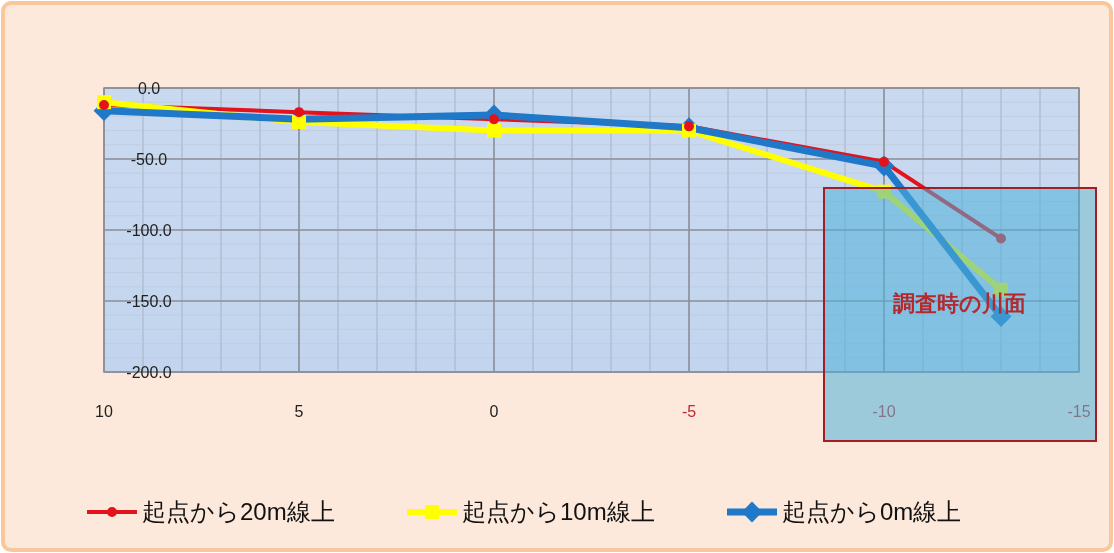  What do you see at coordinates (558, 512) in the screenshot?
I see `legend-label: 起点から10m線上` at bounding box center [558, 512].